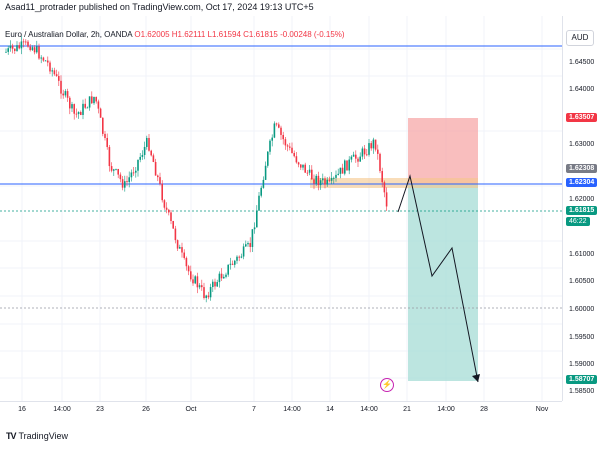  Describe the element at coordinates (582, 281) in the screenshot. I see `price-label: 1.60500` at that location.